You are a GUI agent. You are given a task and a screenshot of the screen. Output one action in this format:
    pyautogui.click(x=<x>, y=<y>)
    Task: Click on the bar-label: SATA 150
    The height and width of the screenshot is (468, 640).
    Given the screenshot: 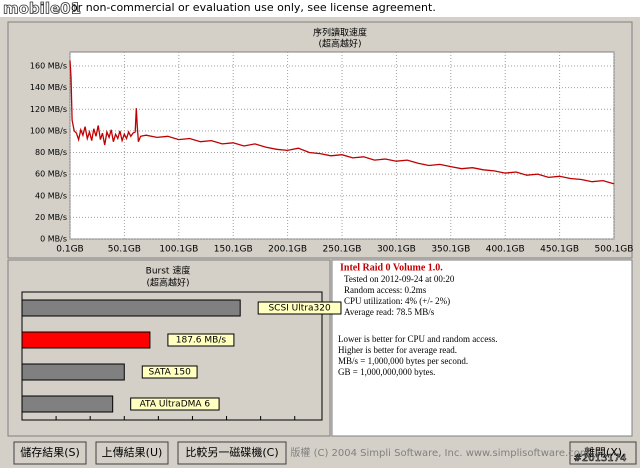 What is the action you would take?
    pyautogui.click(x=170, y=373)
    